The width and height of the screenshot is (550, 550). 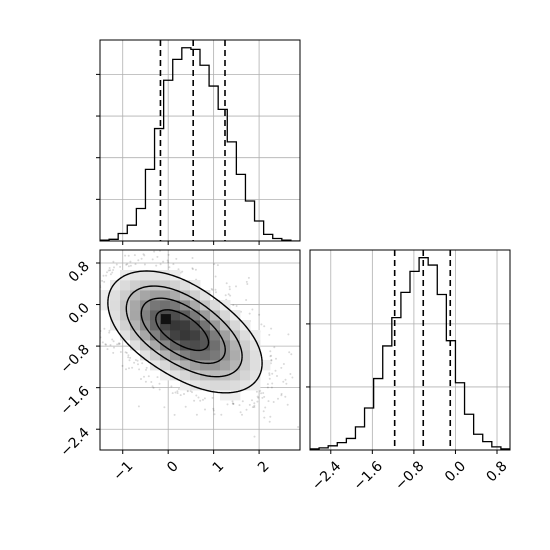 I want to click on hist-x-panel, so click(x=198, y=142).